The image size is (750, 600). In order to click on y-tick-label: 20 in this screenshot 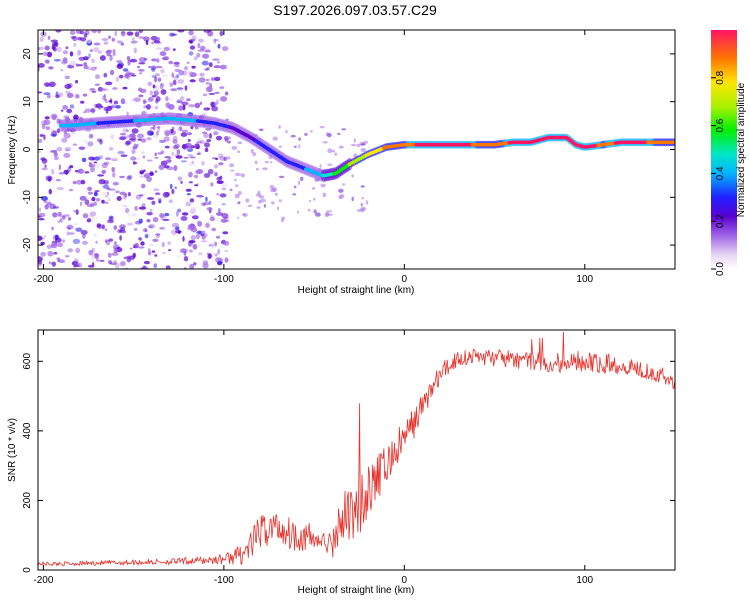, I will do `click(27, 54)`.